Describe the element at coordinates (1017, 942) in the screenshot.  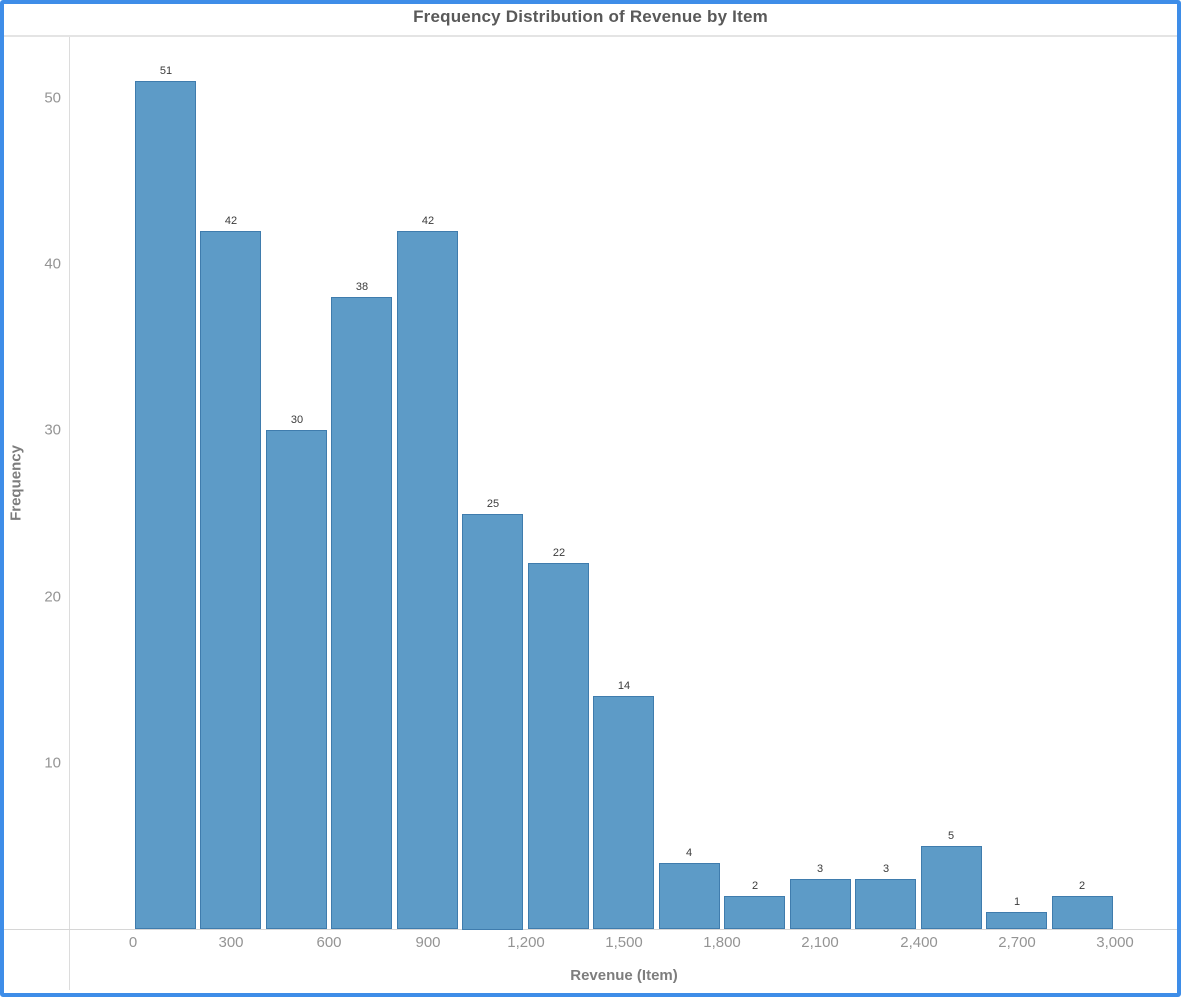
I see `x-axis-tick-label: 2,700` at that location.